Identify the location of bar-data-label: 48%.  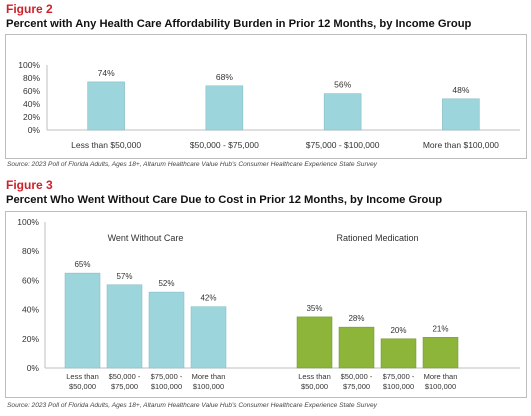
(460, 90).